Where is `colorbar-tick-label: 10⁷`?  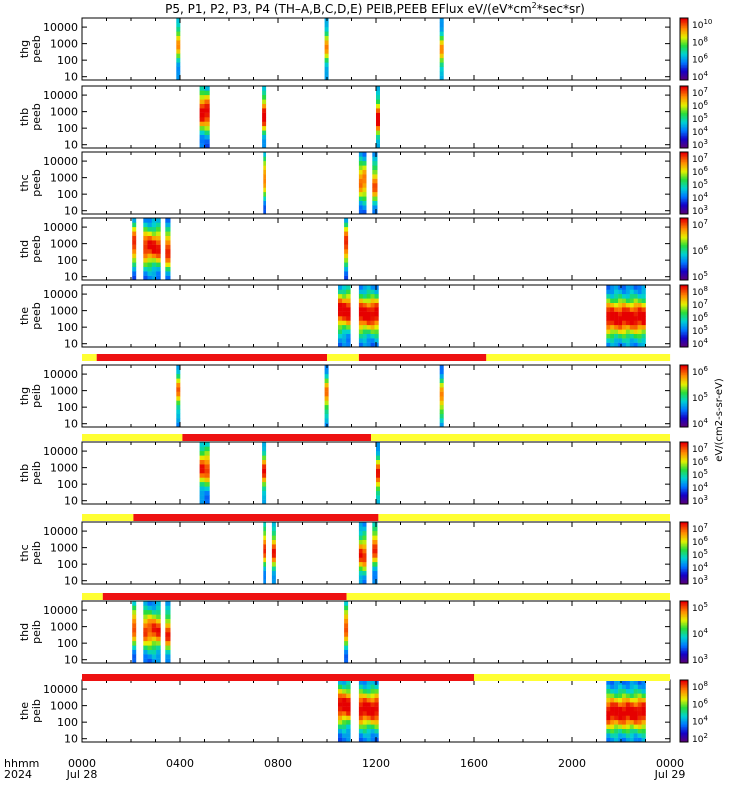 colorbar-tick-label: 10⁷ is located at coordinates (700, 528).